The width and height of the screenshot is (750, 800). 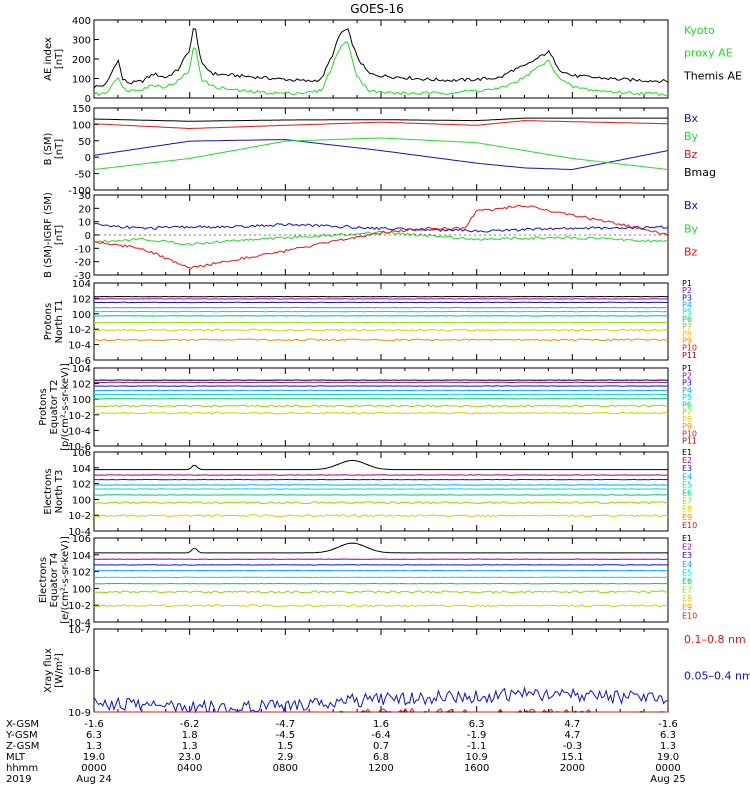 What do you see at coordinates (285, 757) in the screenshot?
I see `x-axis-value: 2.9` at bounding box center [285, 757].